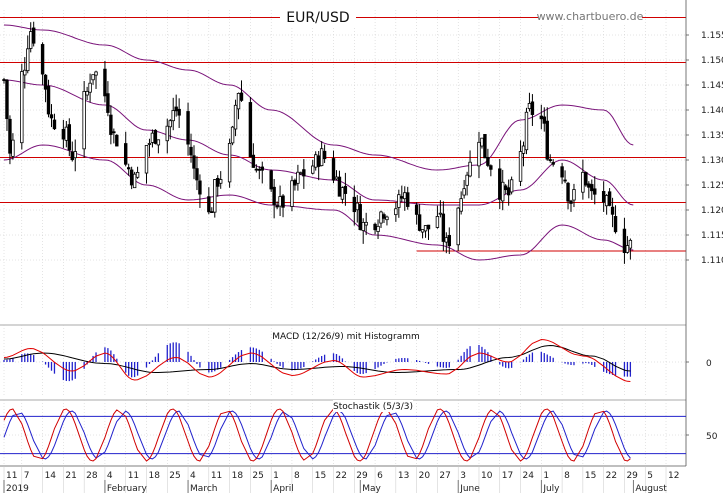 The image size is (723, 493). I want to click on price-tick-label: 1.110, so click(712, 261).